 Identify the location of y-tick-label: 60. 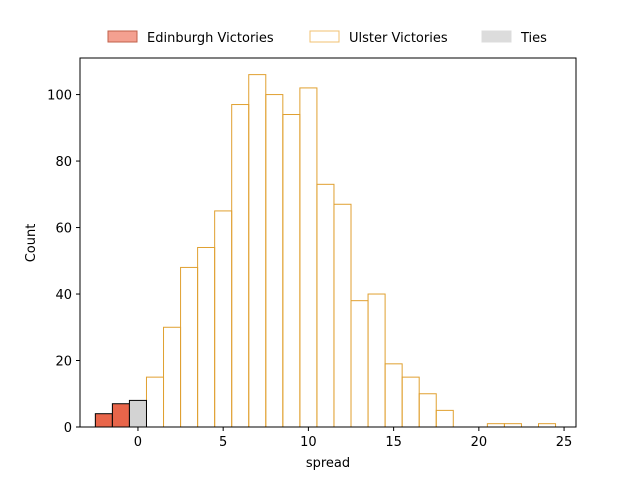
(63, 229).